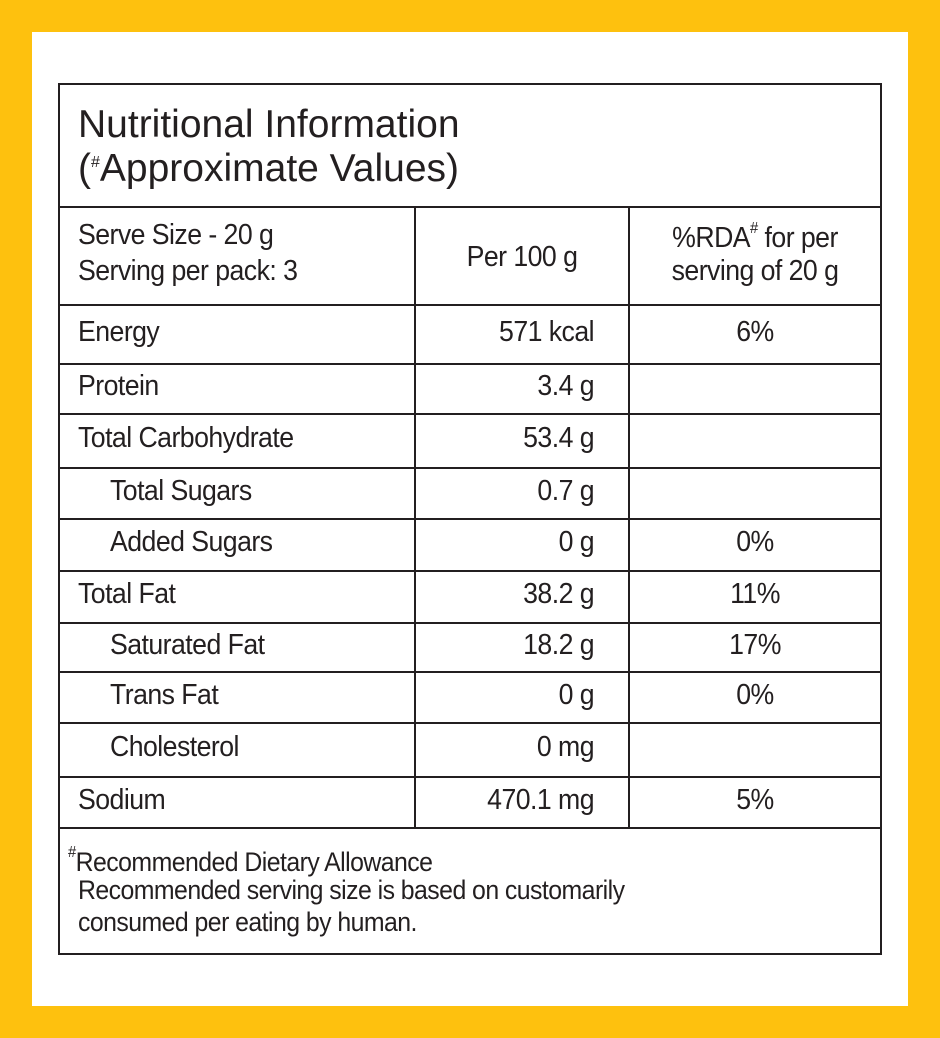 Image resolution: width=940 pixels, height=1038 pixels. I want to click on col-header: Per 100 g, so click(522, 257).